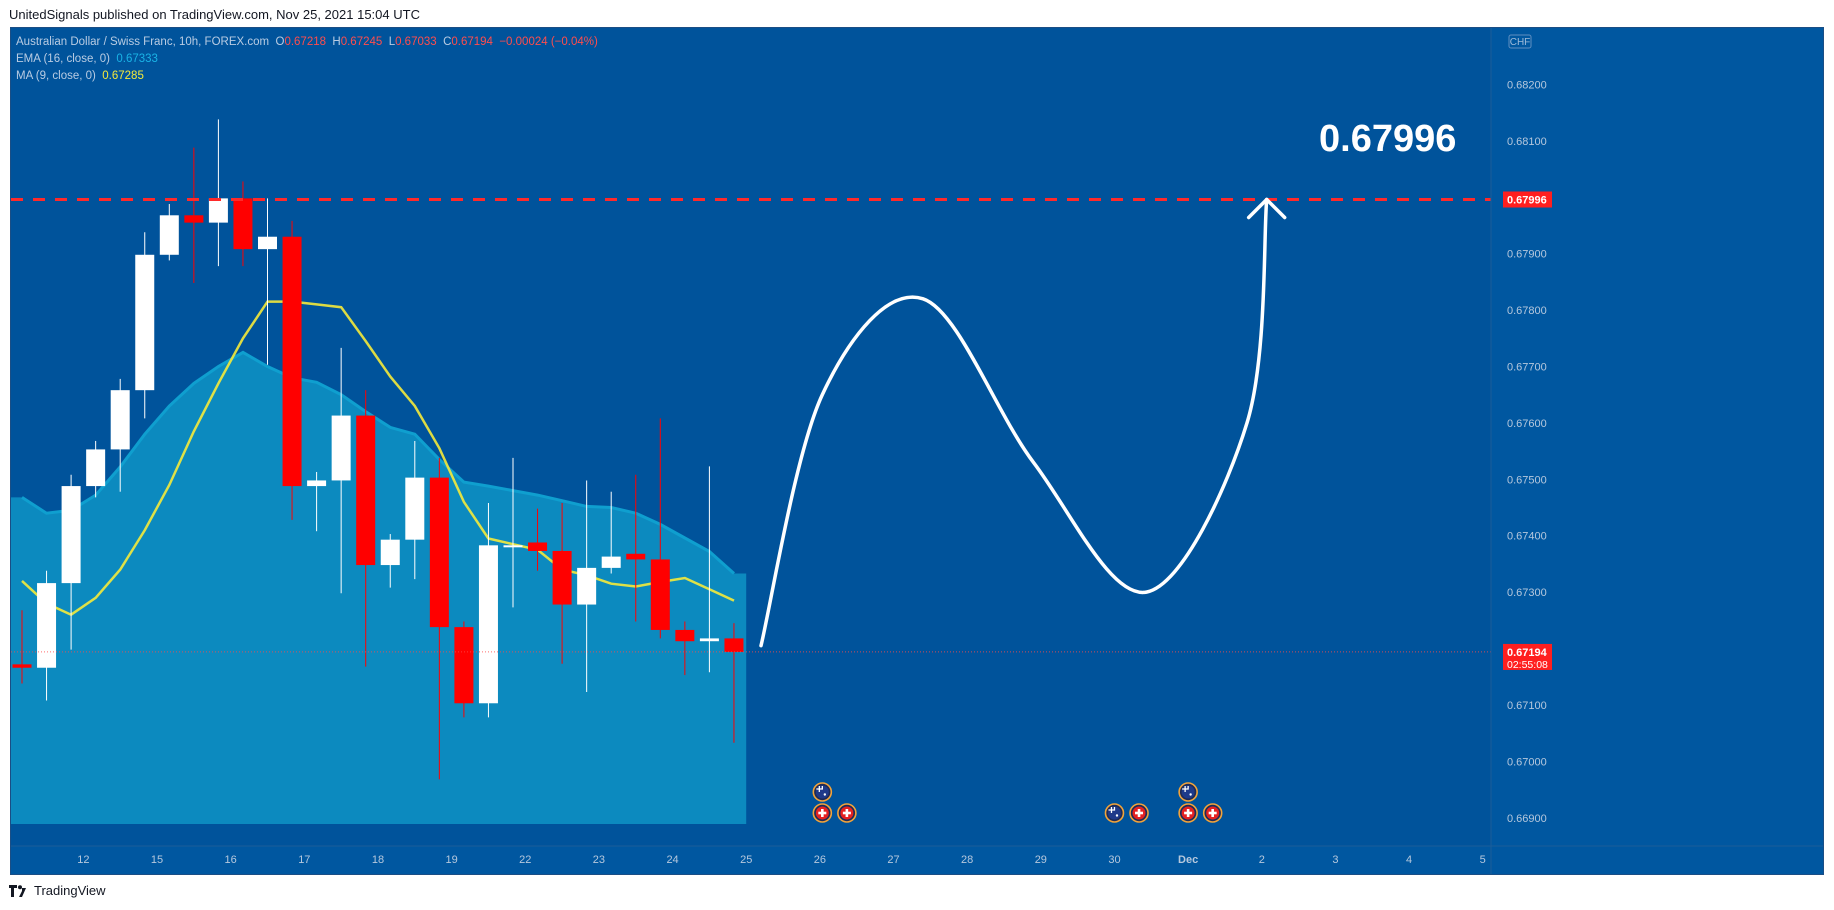  Describe the element at coordinates (746, 860) in the screenshot. I see `x-tick-label: 25` at that location.